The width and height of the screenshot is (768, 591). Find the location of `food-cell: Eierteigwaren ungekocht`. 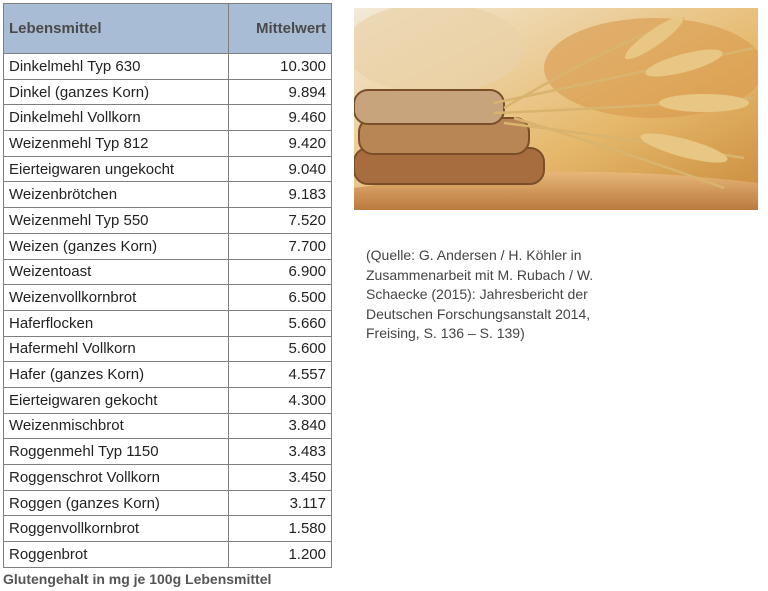

food-cell: Eierteigwaren ungekocht is located at coordinates (116, 169).